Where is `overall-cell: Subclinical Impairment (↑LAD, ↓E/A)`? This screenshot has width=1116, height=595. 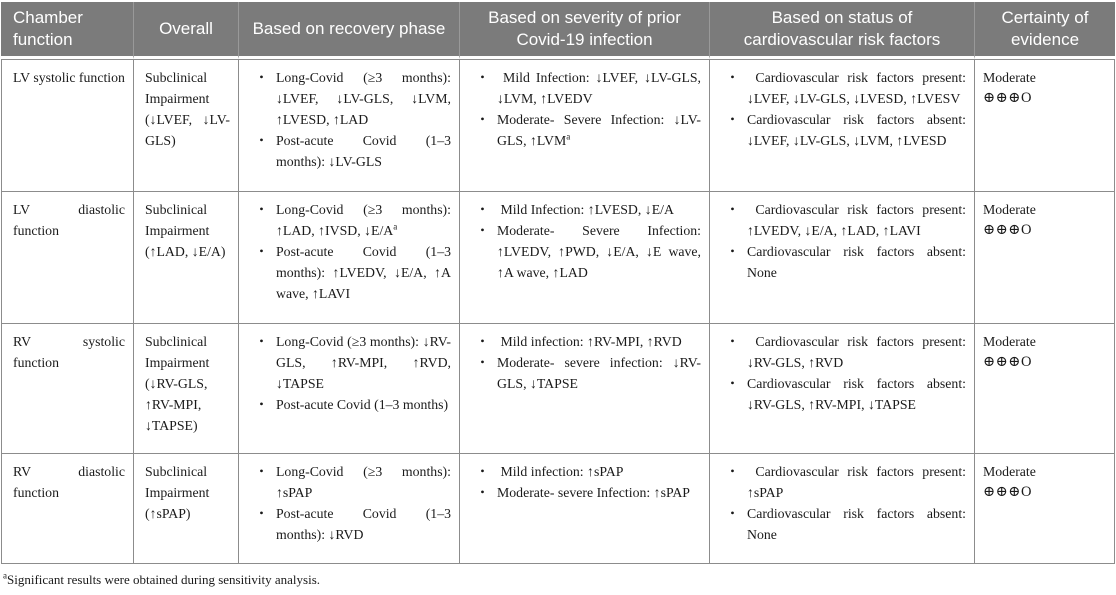
overall-cell: Subclinical Impairment (↑LAD, ↓E/A) is located at coordinates (185, 257).